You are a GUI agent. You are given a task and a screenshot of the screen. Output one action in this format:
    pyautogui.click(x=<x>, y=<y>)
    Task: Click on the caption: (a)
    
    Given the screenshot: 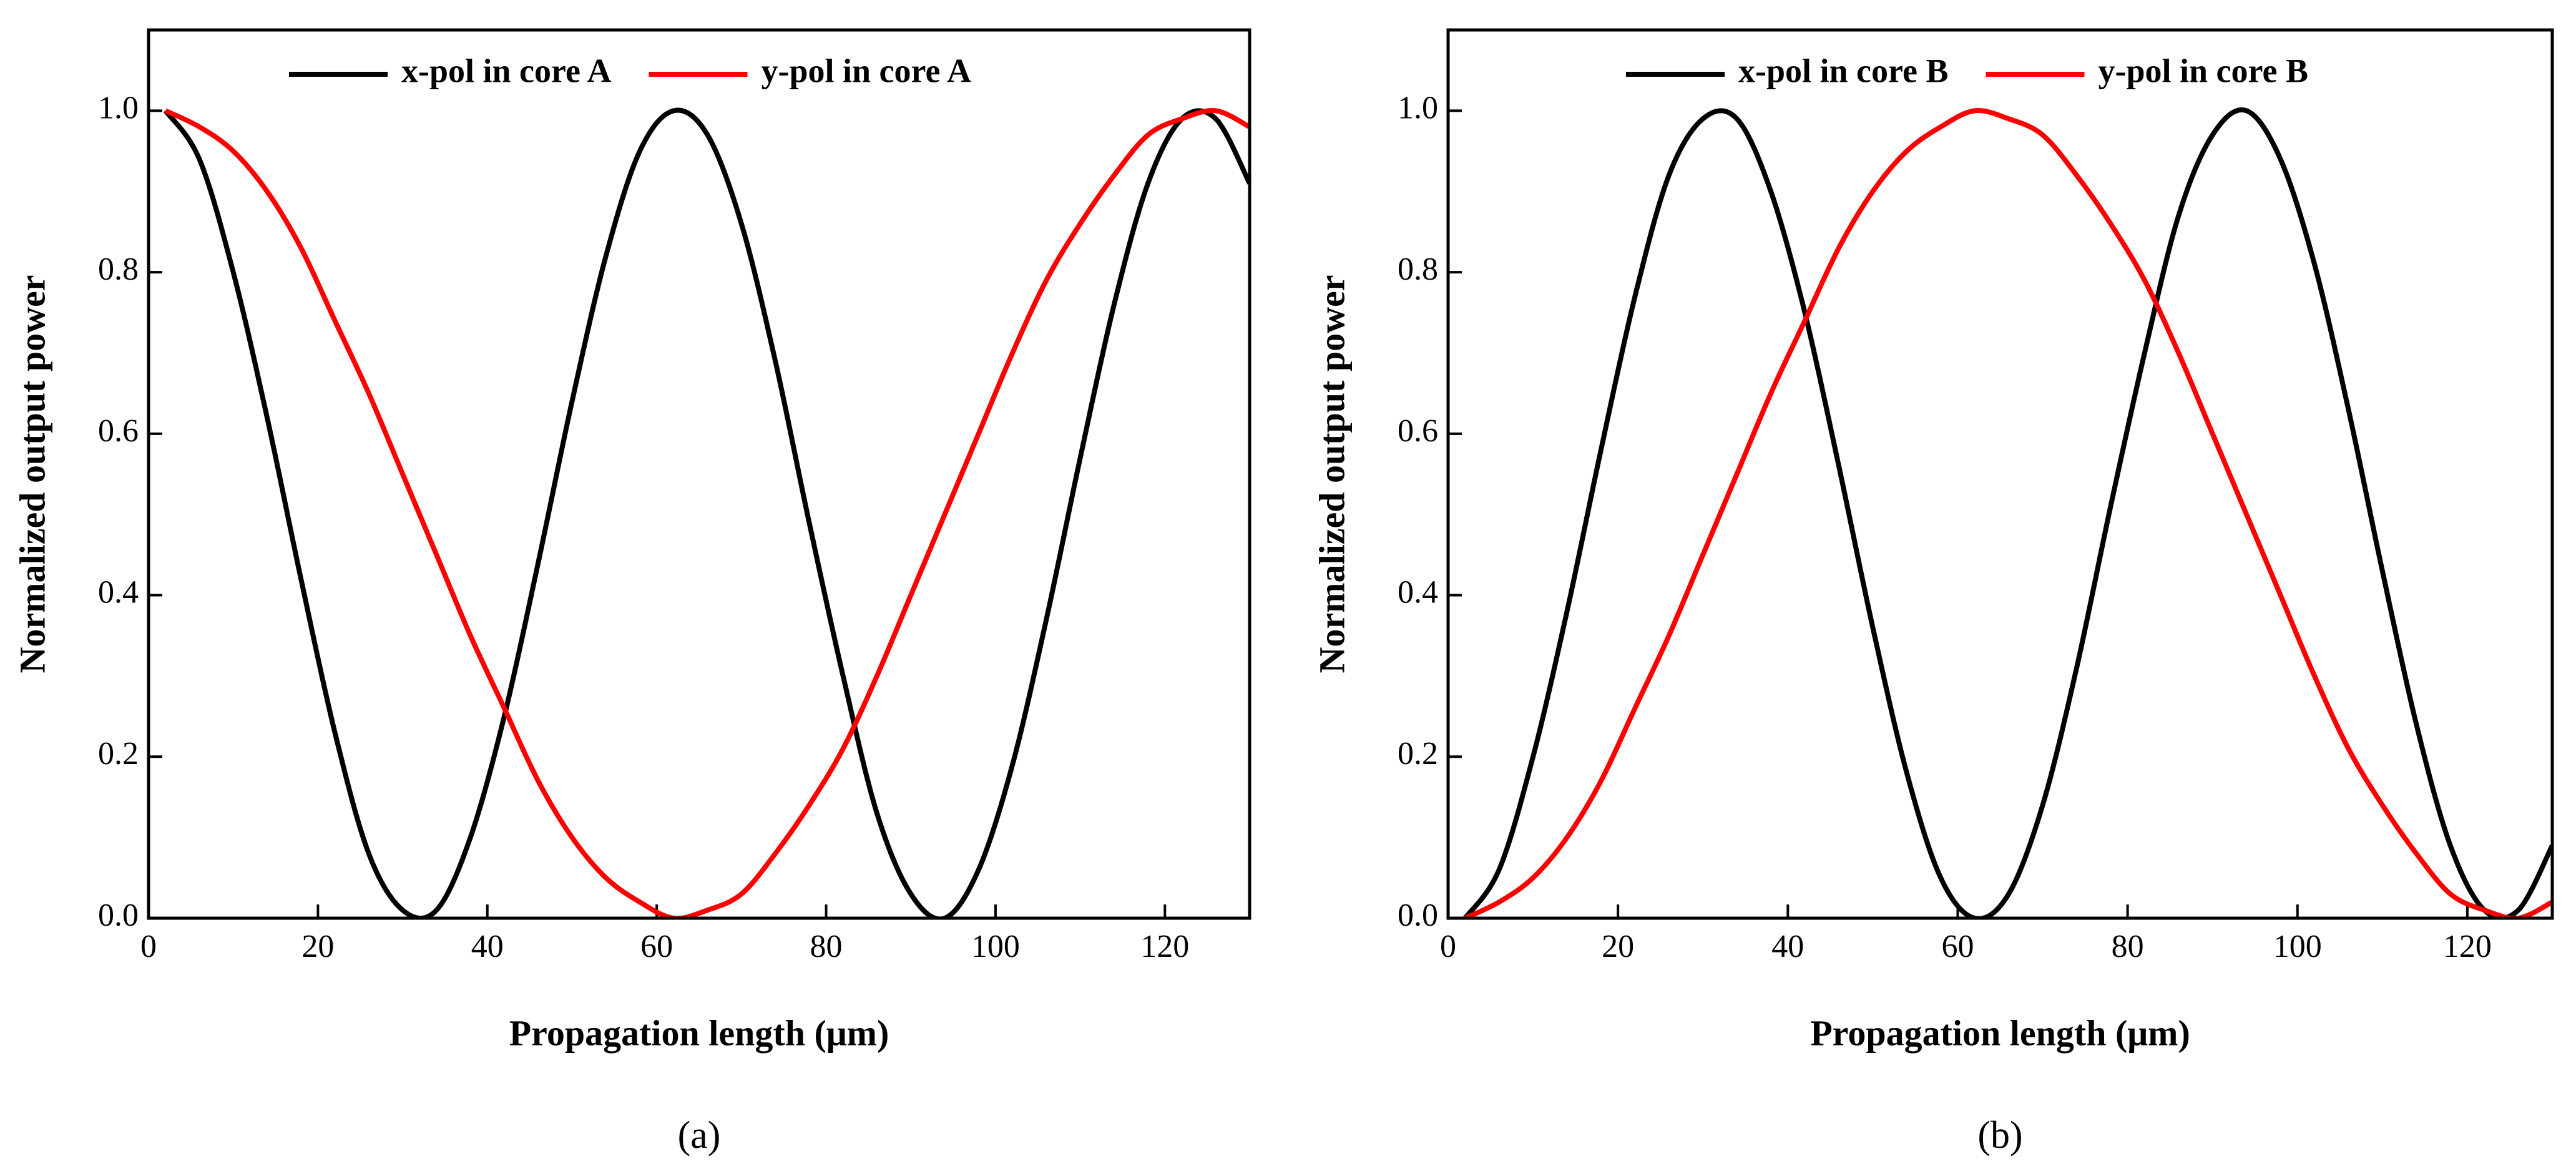 What is the action you would take?
    pyautogui.click(x=699, y=1136)
    